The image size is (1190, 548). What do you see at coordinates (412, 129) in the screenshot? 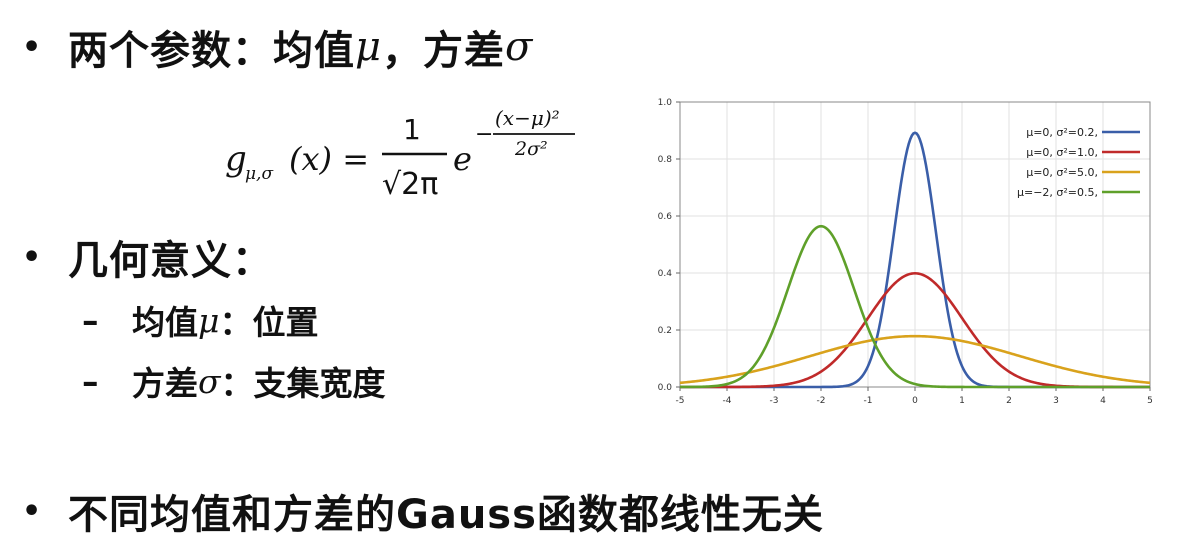
I see `formula-numerator: 1` at bounding box center [412, 129].